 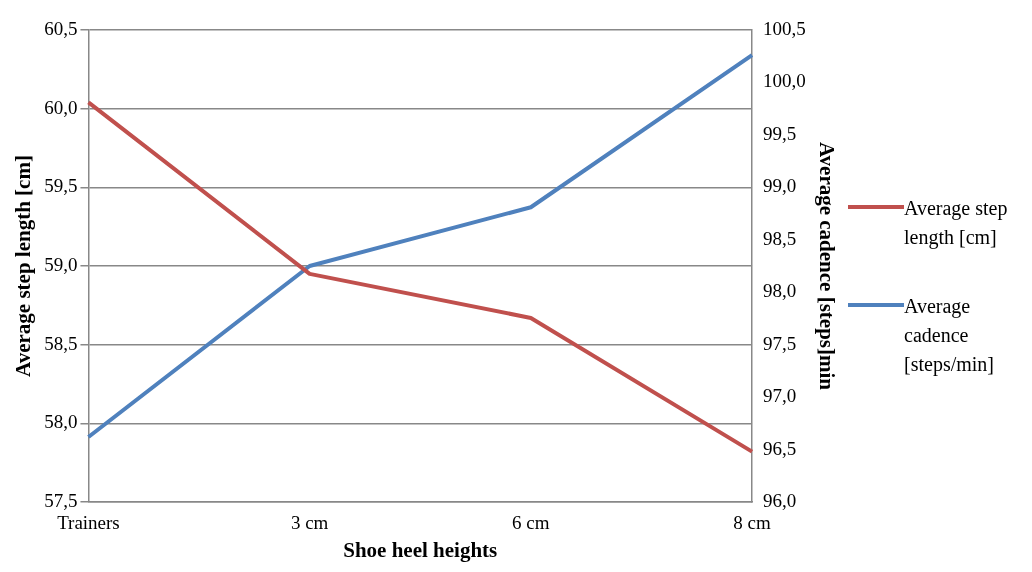 I want to click on legend-label: Average cadence [steps/min], so click(x=949, y=335).